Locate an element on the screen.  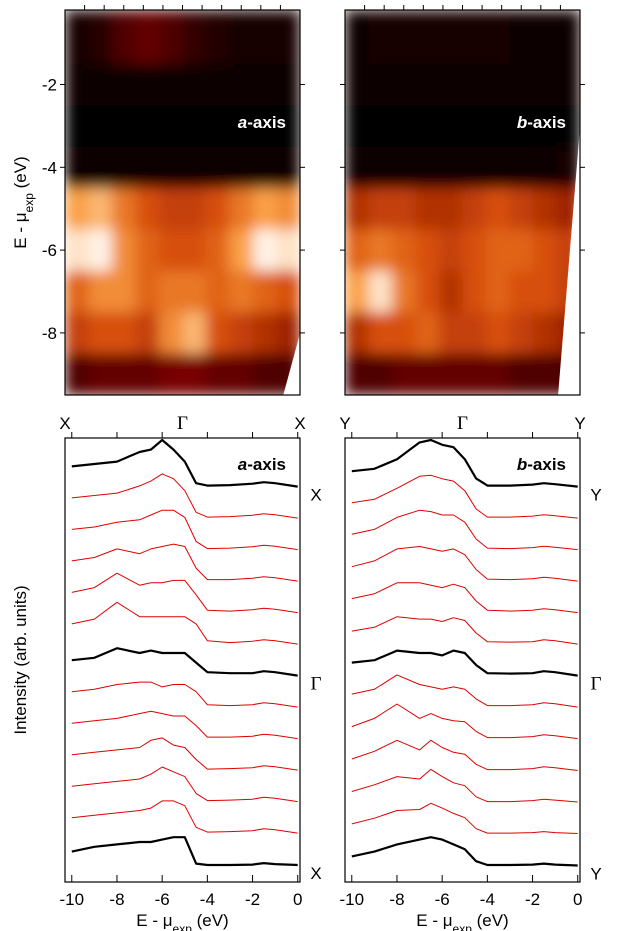
x-axis-label: E - μexp (eV) is located at coordinates (462, 921).